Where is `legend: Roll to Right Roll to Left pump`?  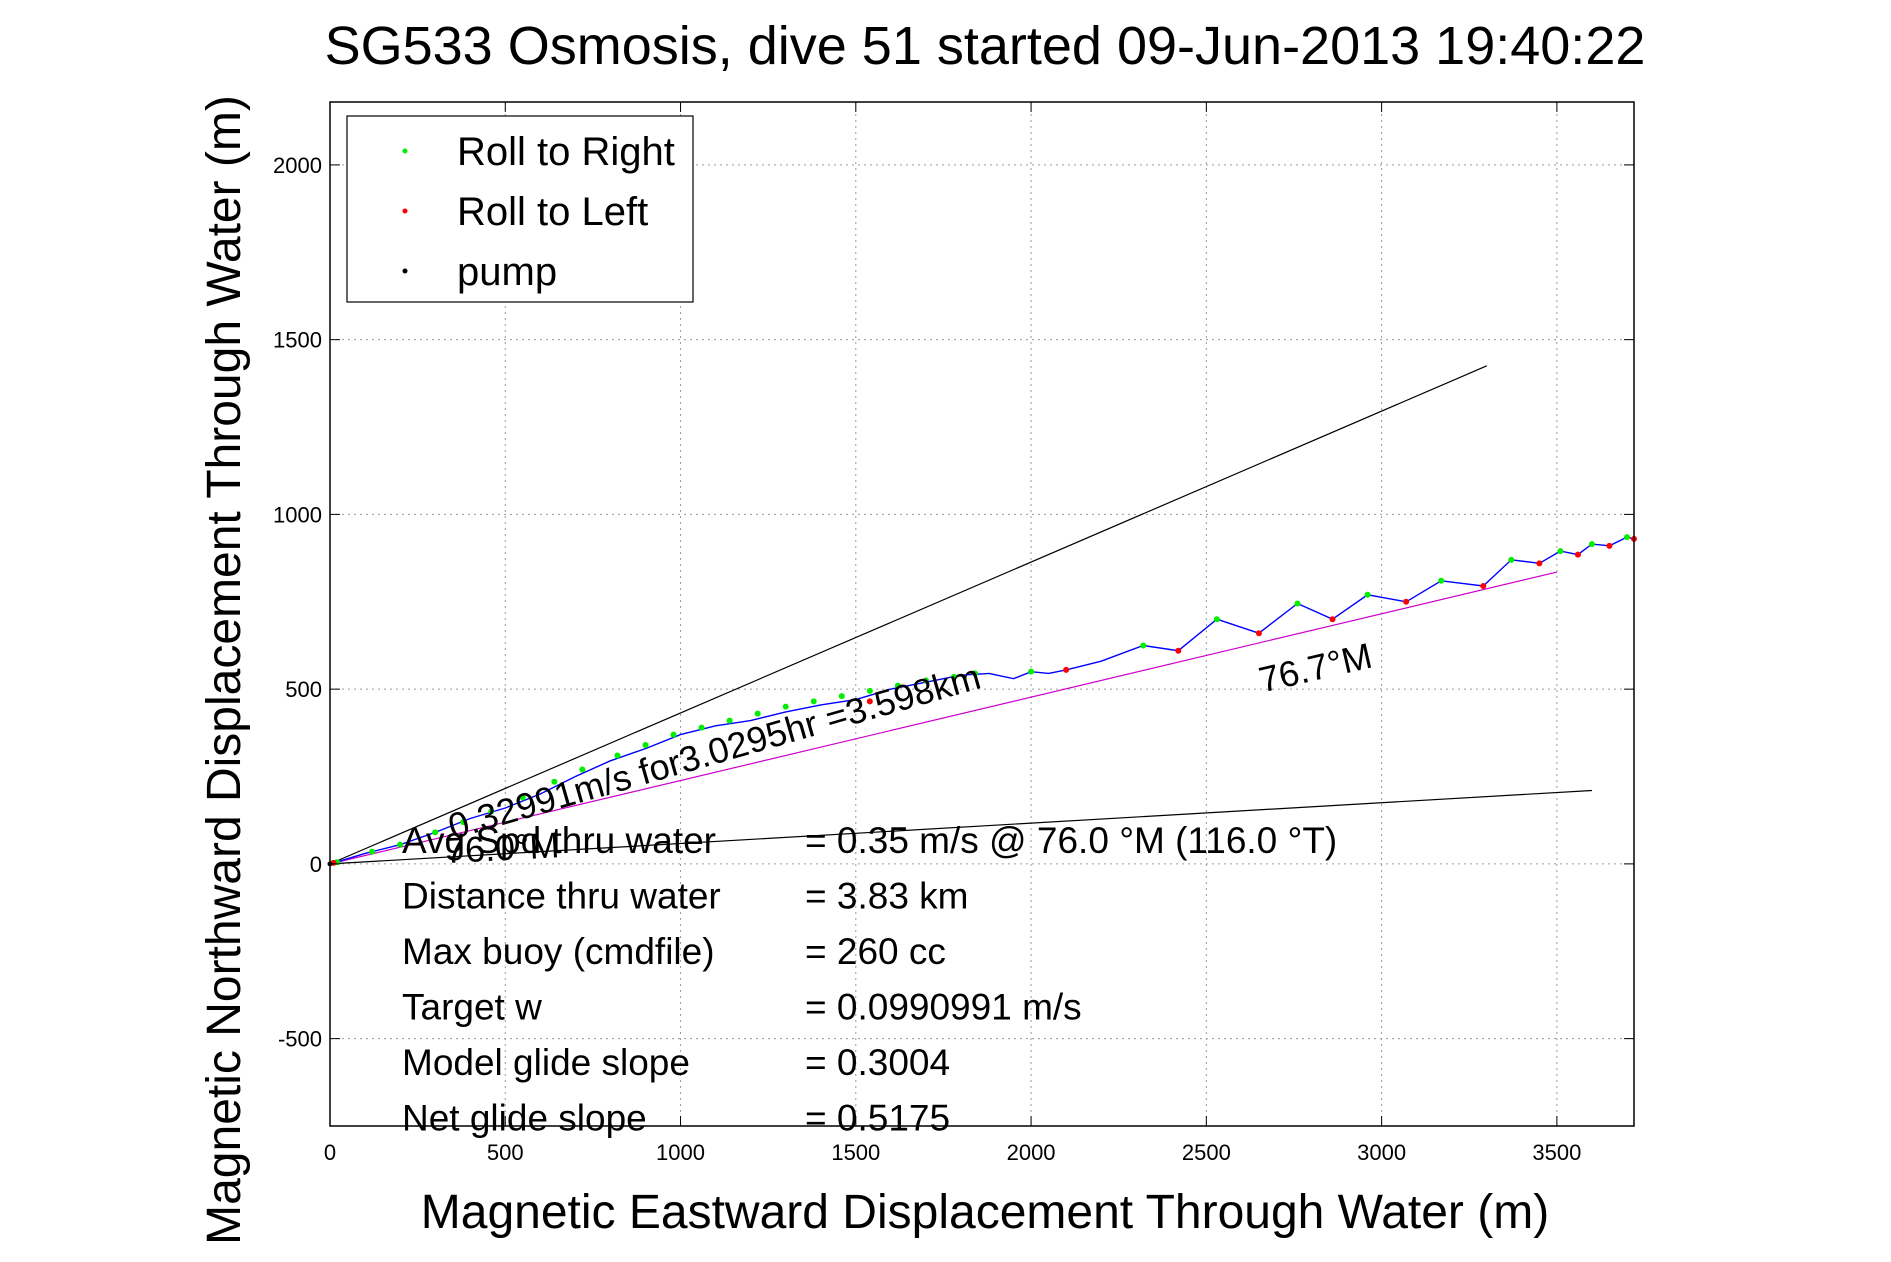 legend: Roll to Right Roll to Left pump is located at coordinates (520, 209).